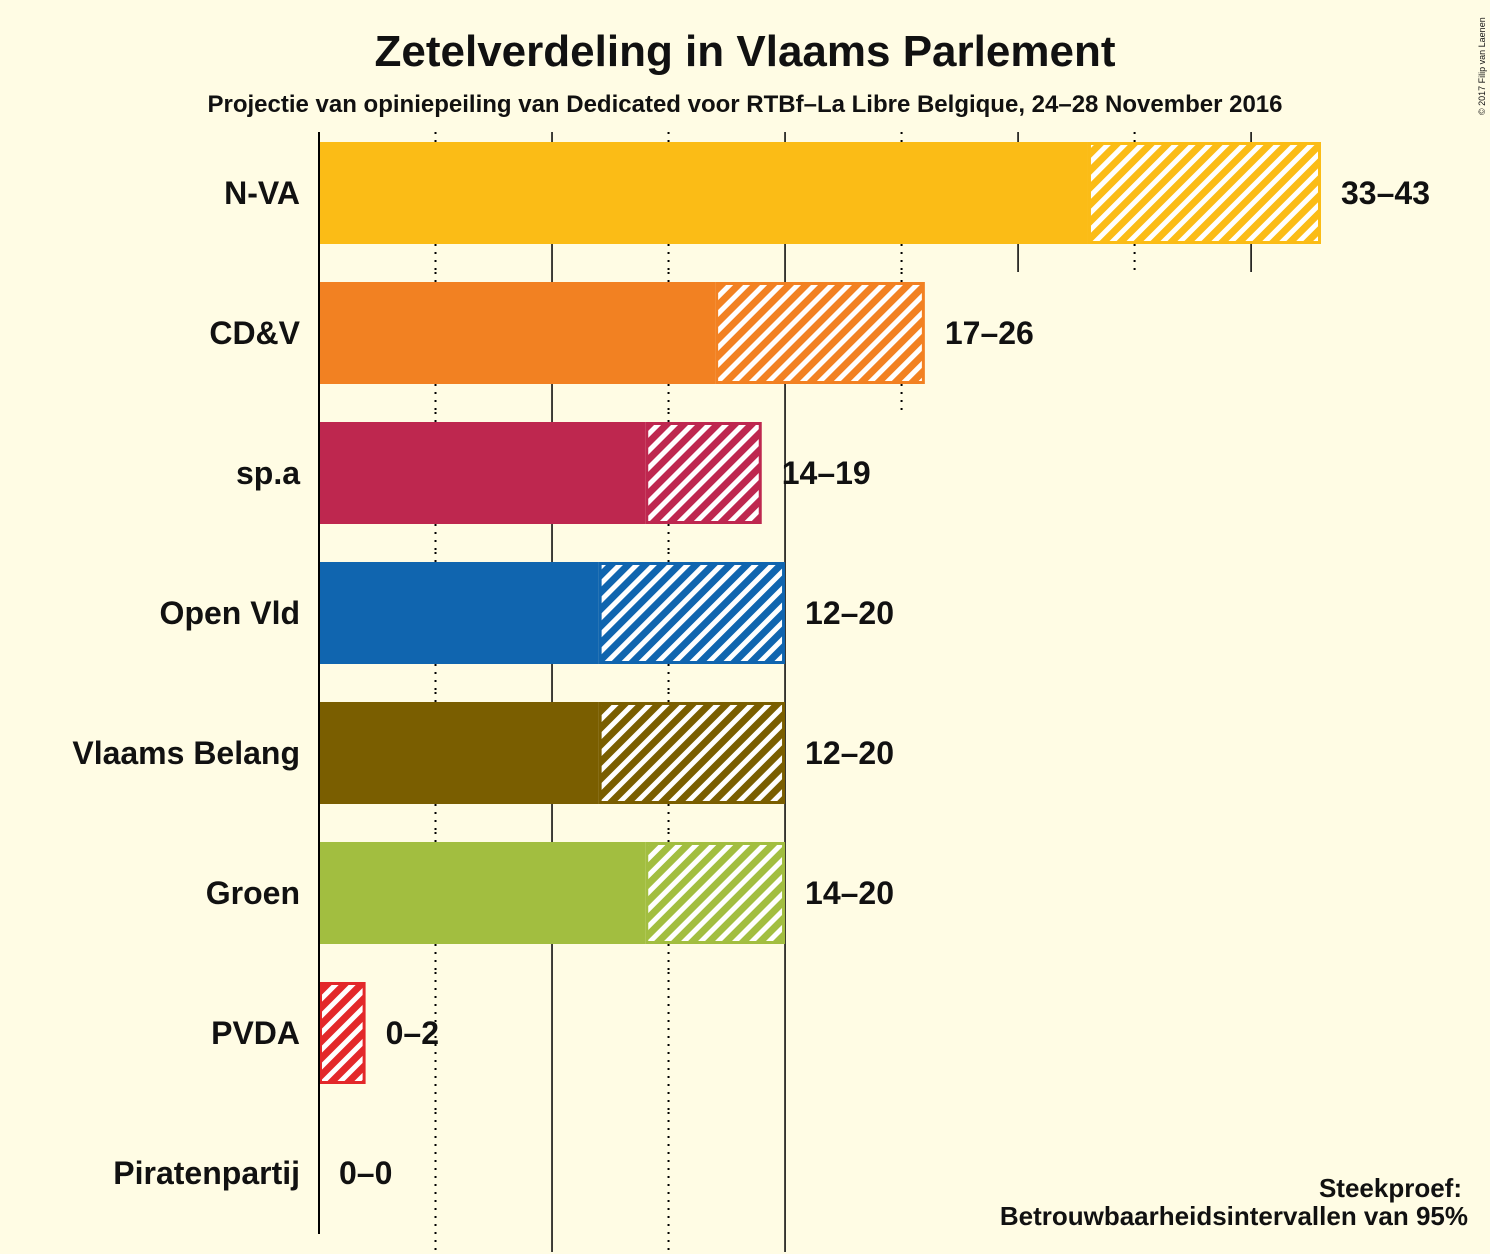  What do you see at coordinates (255, 1033) in the screenshot?
I see `party-label-pvda: PVDA` at bounding box center [255, 1033].